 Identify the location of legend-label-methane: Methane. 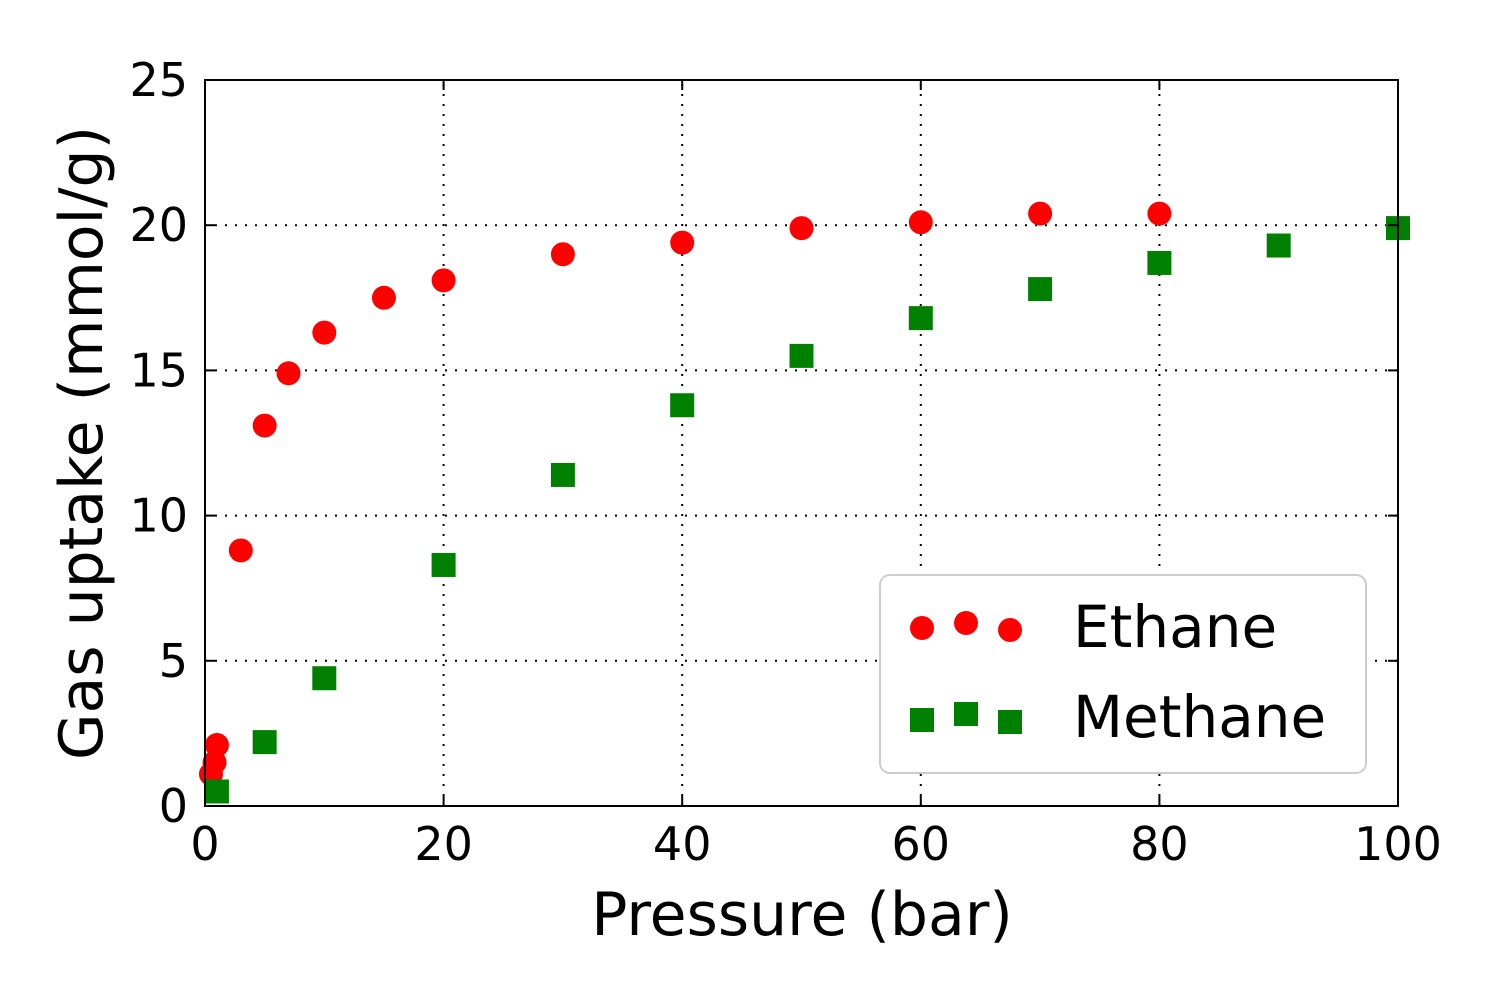
(1199, 717).